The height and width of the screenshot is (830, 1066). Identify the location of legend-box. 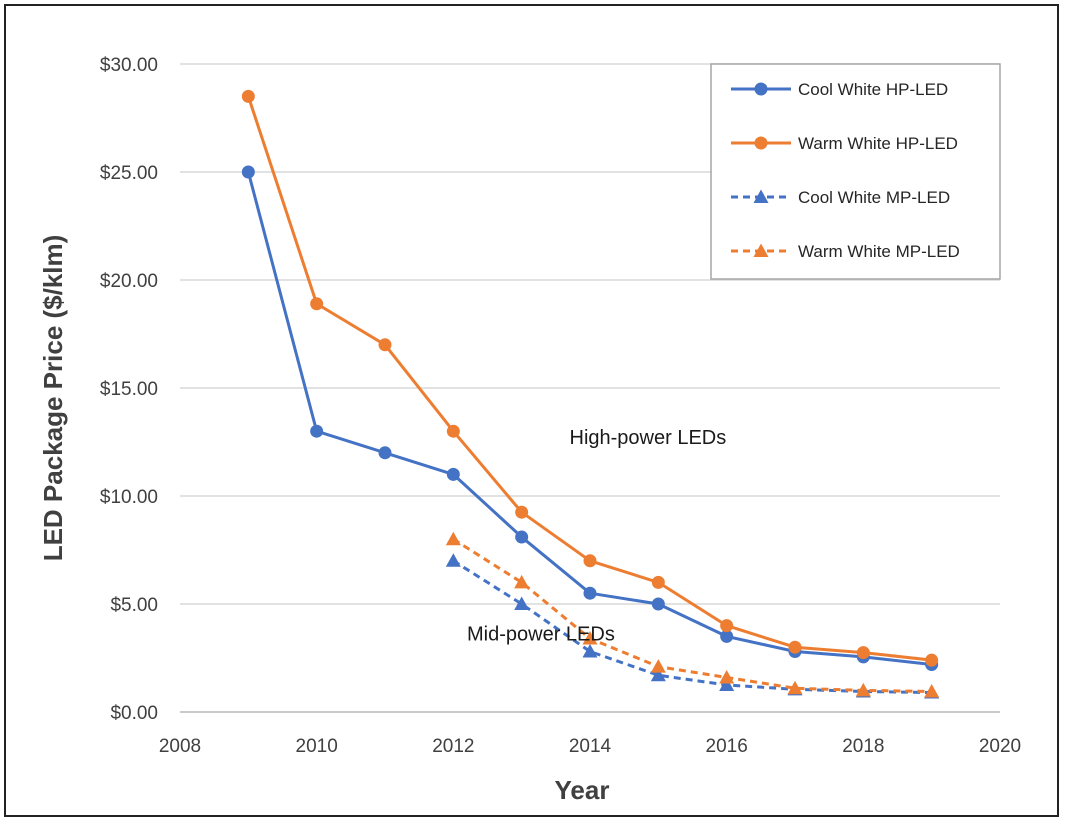
(855, 171).